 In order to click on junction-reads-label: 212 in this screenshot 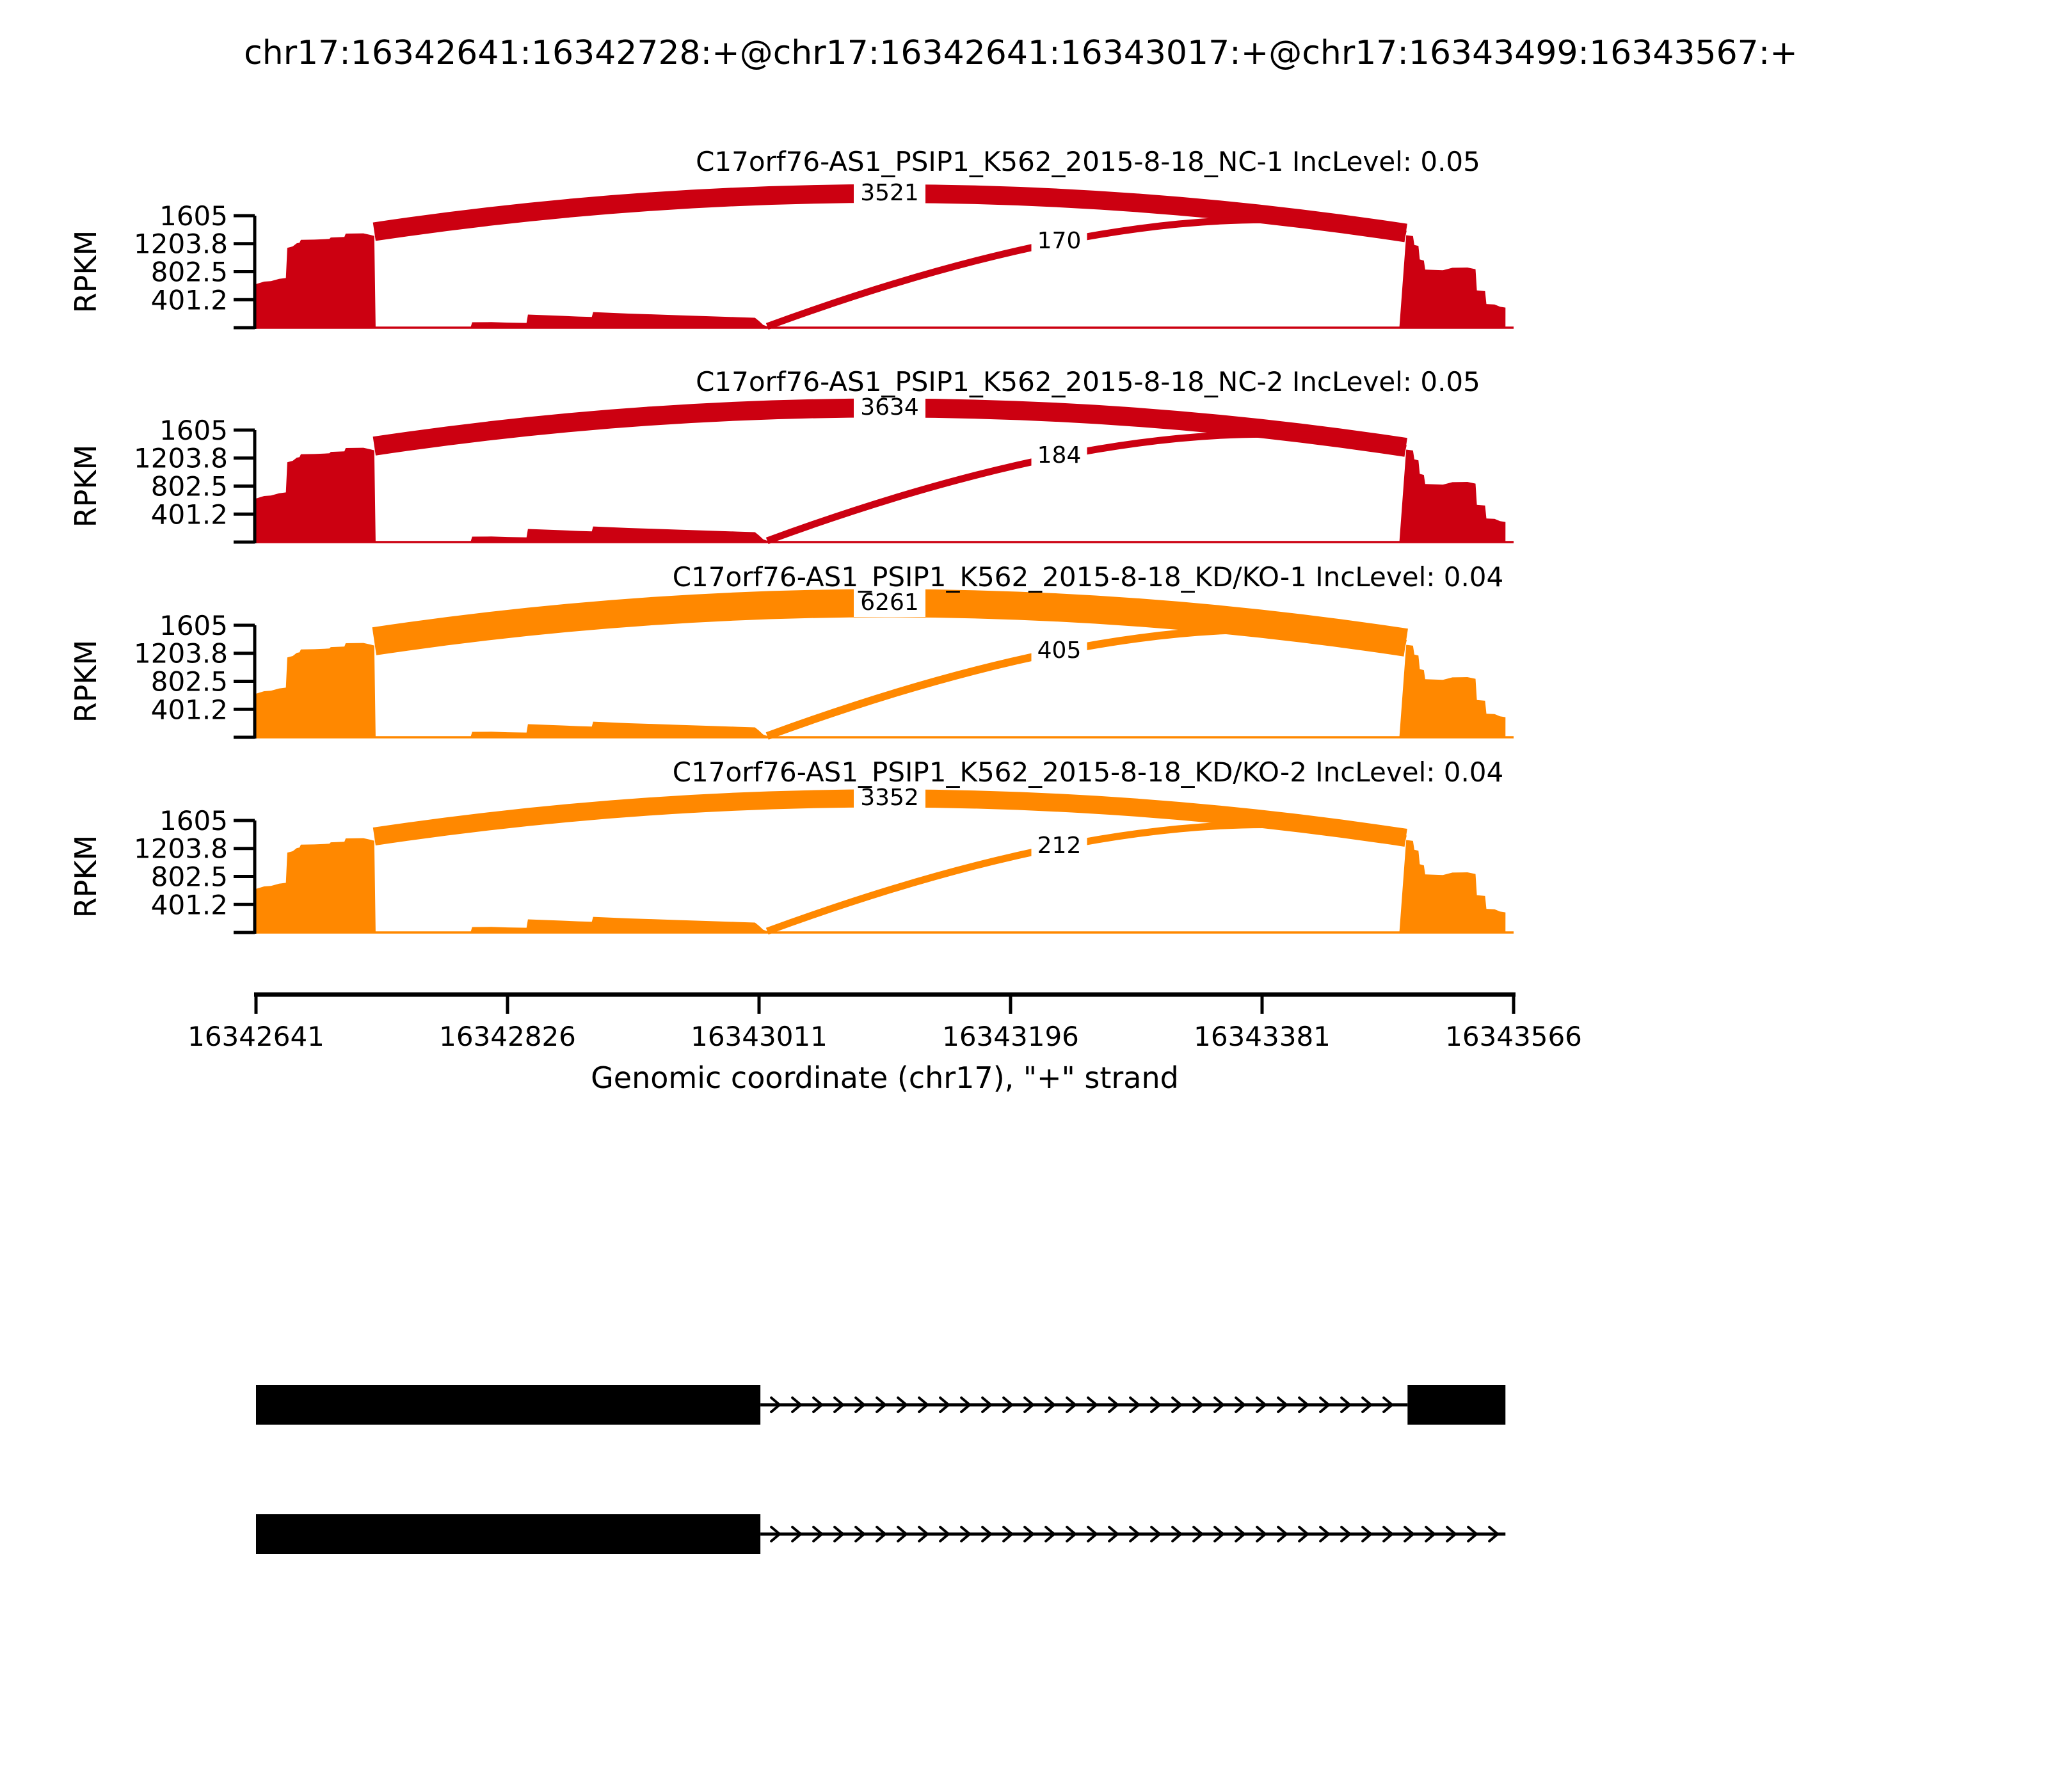, I will do `click(1059, 846)`.